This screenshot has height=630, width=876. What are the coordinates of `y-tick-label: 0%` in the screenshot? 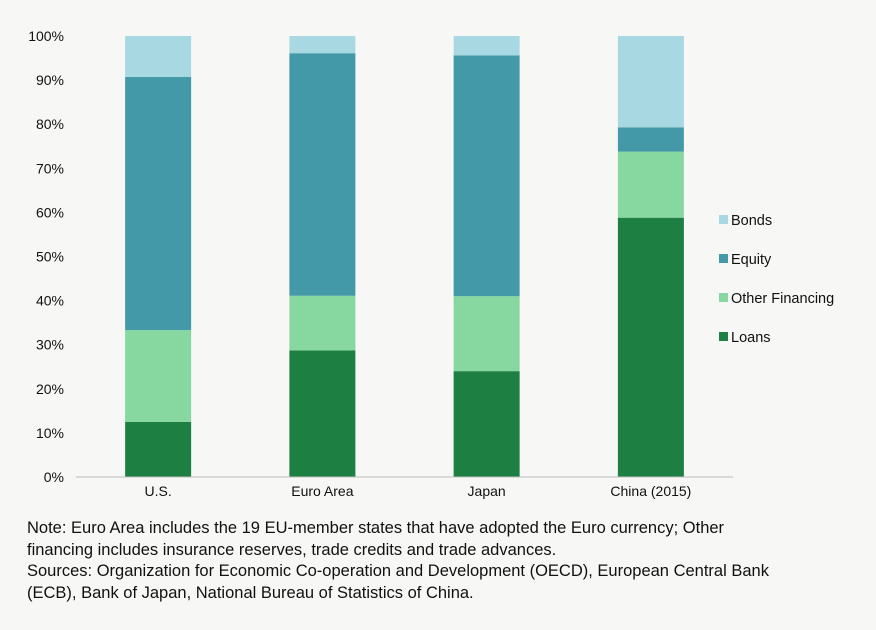 It's located at (54, 477).